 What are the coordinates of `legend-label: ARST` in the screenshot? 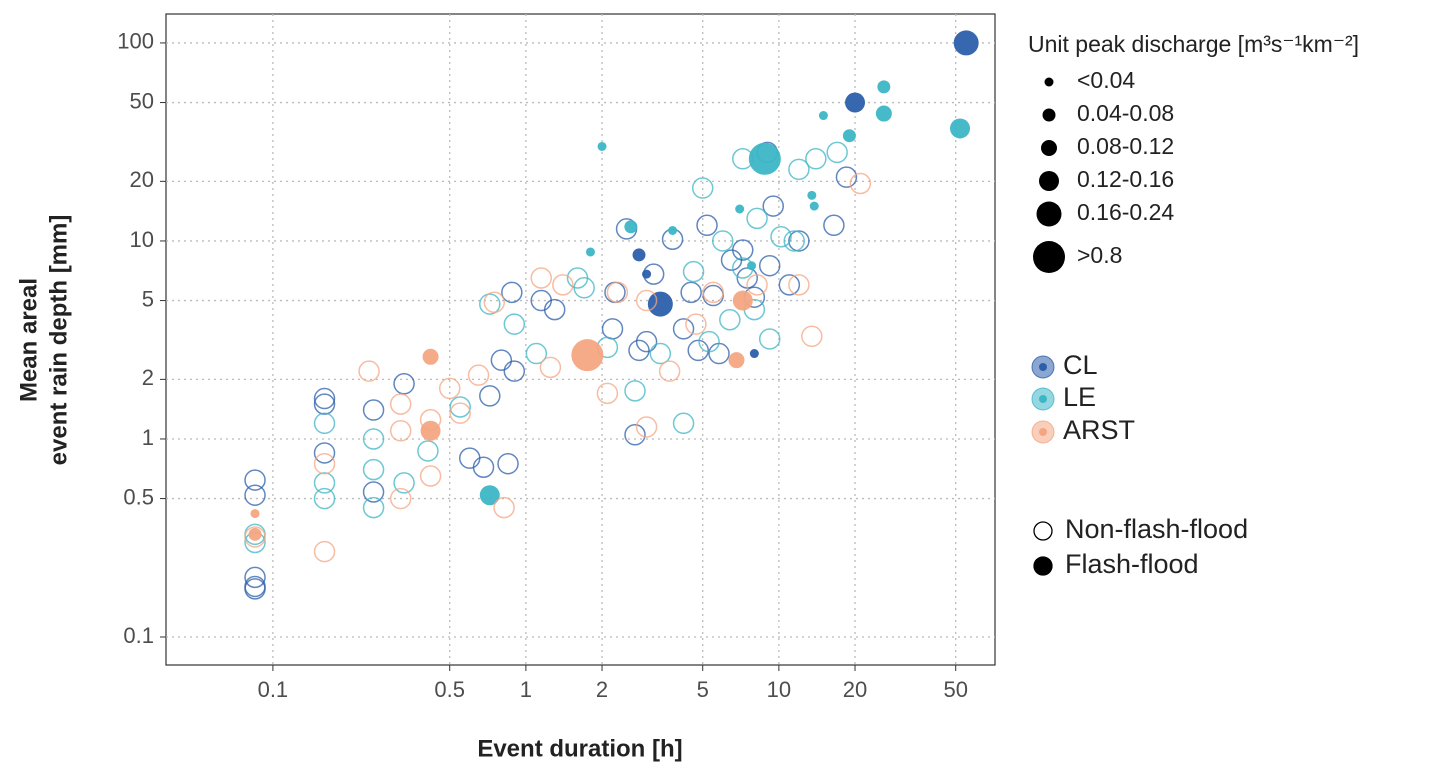 It's located at (1099, 430).